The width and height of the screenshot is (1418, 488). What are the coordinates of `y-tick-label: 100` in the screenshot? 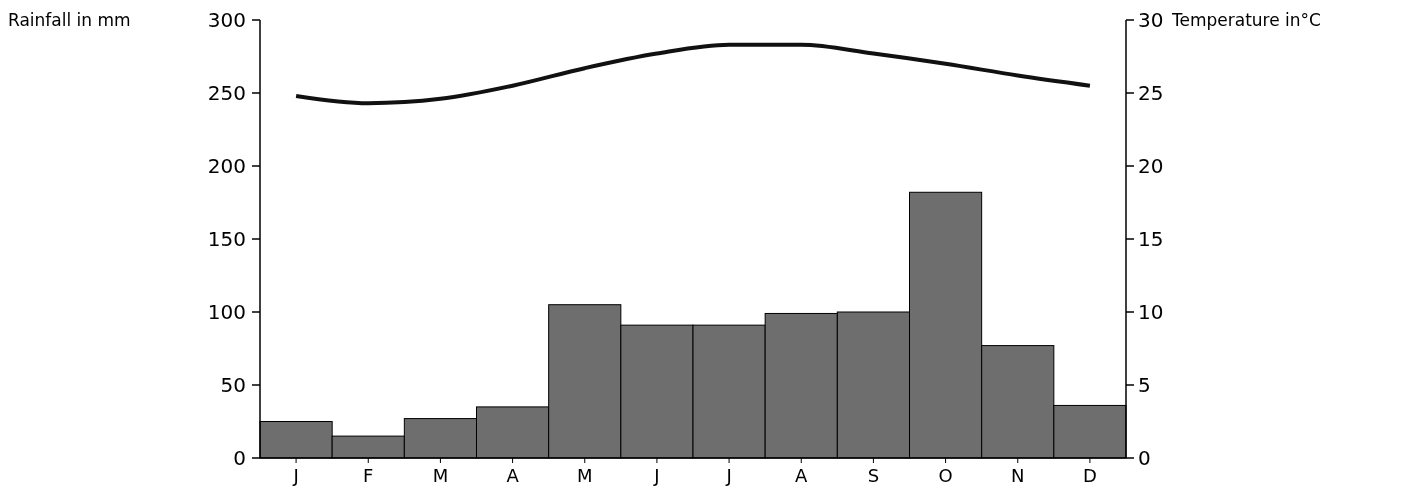 It's located at (226, 312).